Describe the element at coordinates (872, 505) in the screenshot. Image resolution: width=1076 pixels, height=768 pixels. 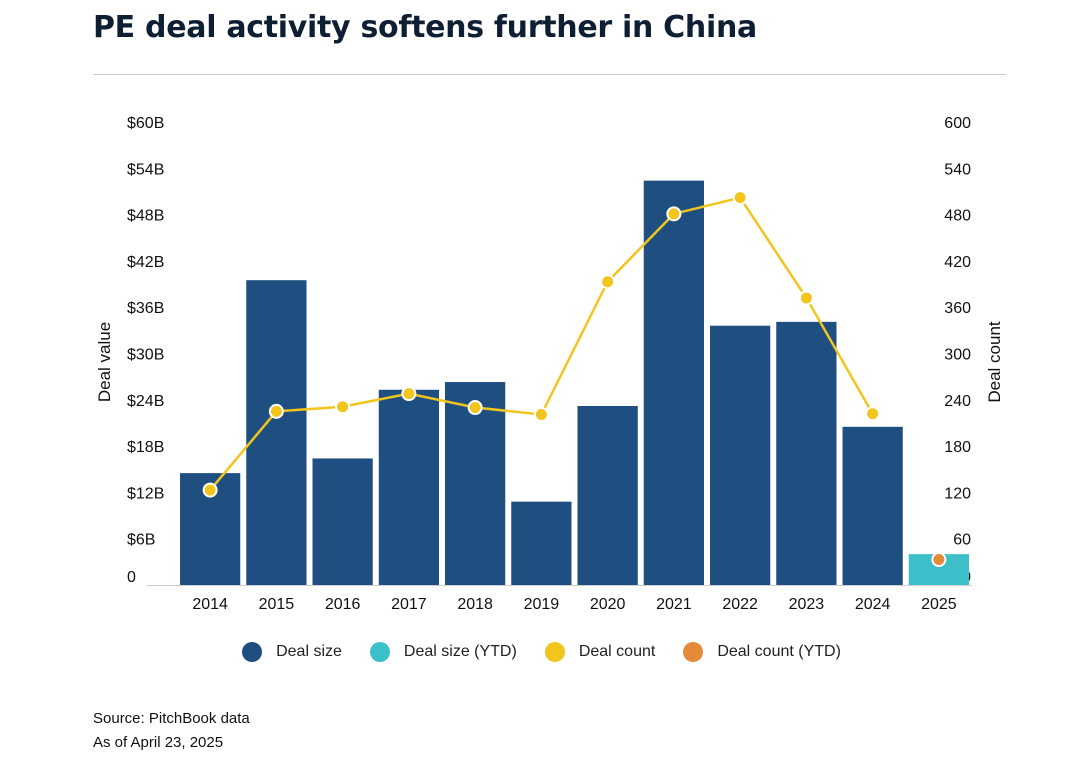
I see `bar-deal-size-2024` at that location.